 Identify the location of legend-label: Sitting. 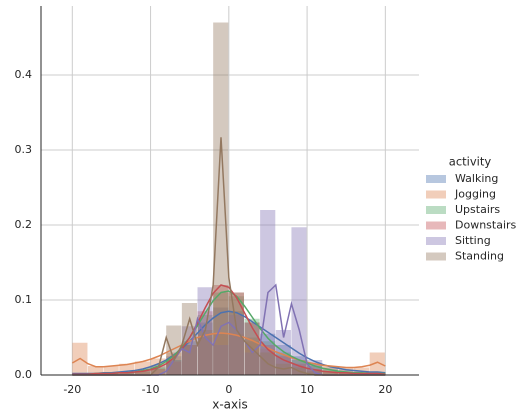
(473, 240).